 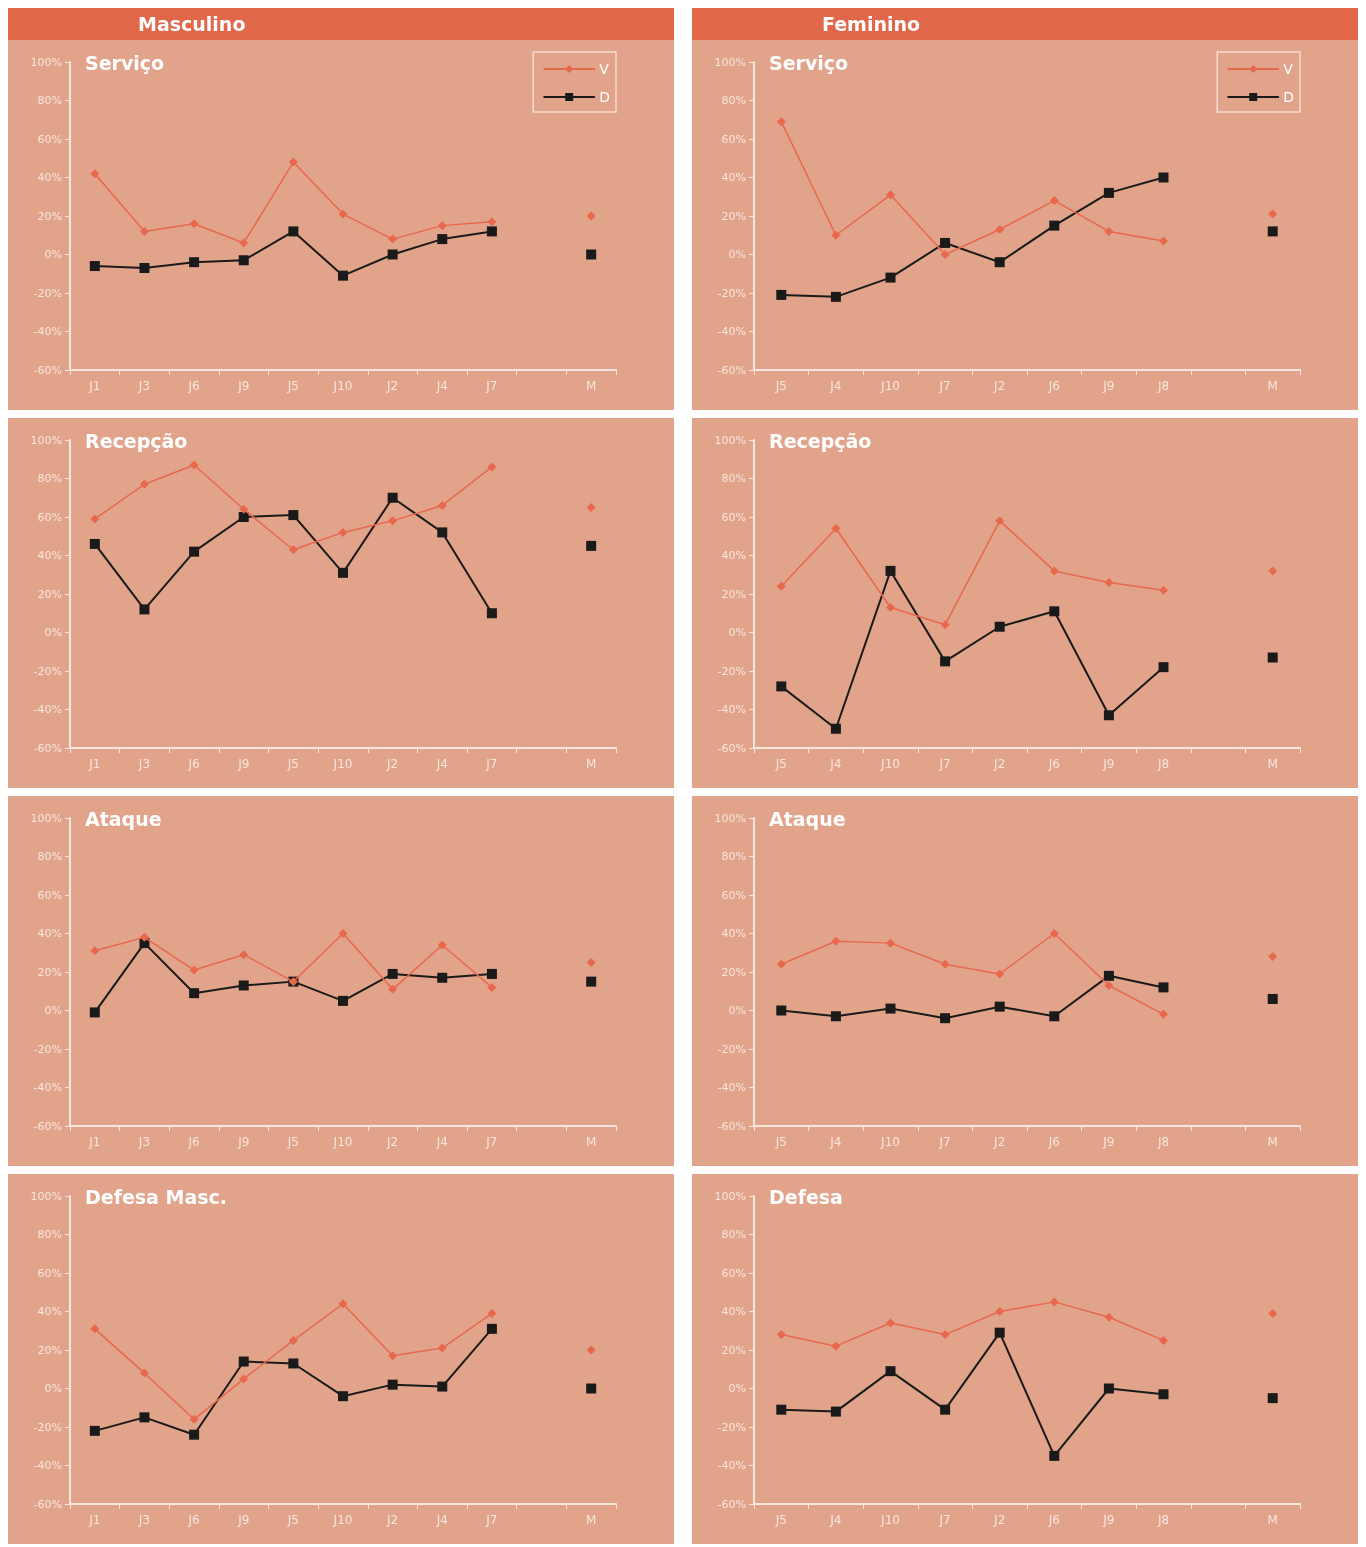 What do you see at coordinates (604, 69) in the screenshot?
I see `legend-label: V` at bounding box center [604, 69].